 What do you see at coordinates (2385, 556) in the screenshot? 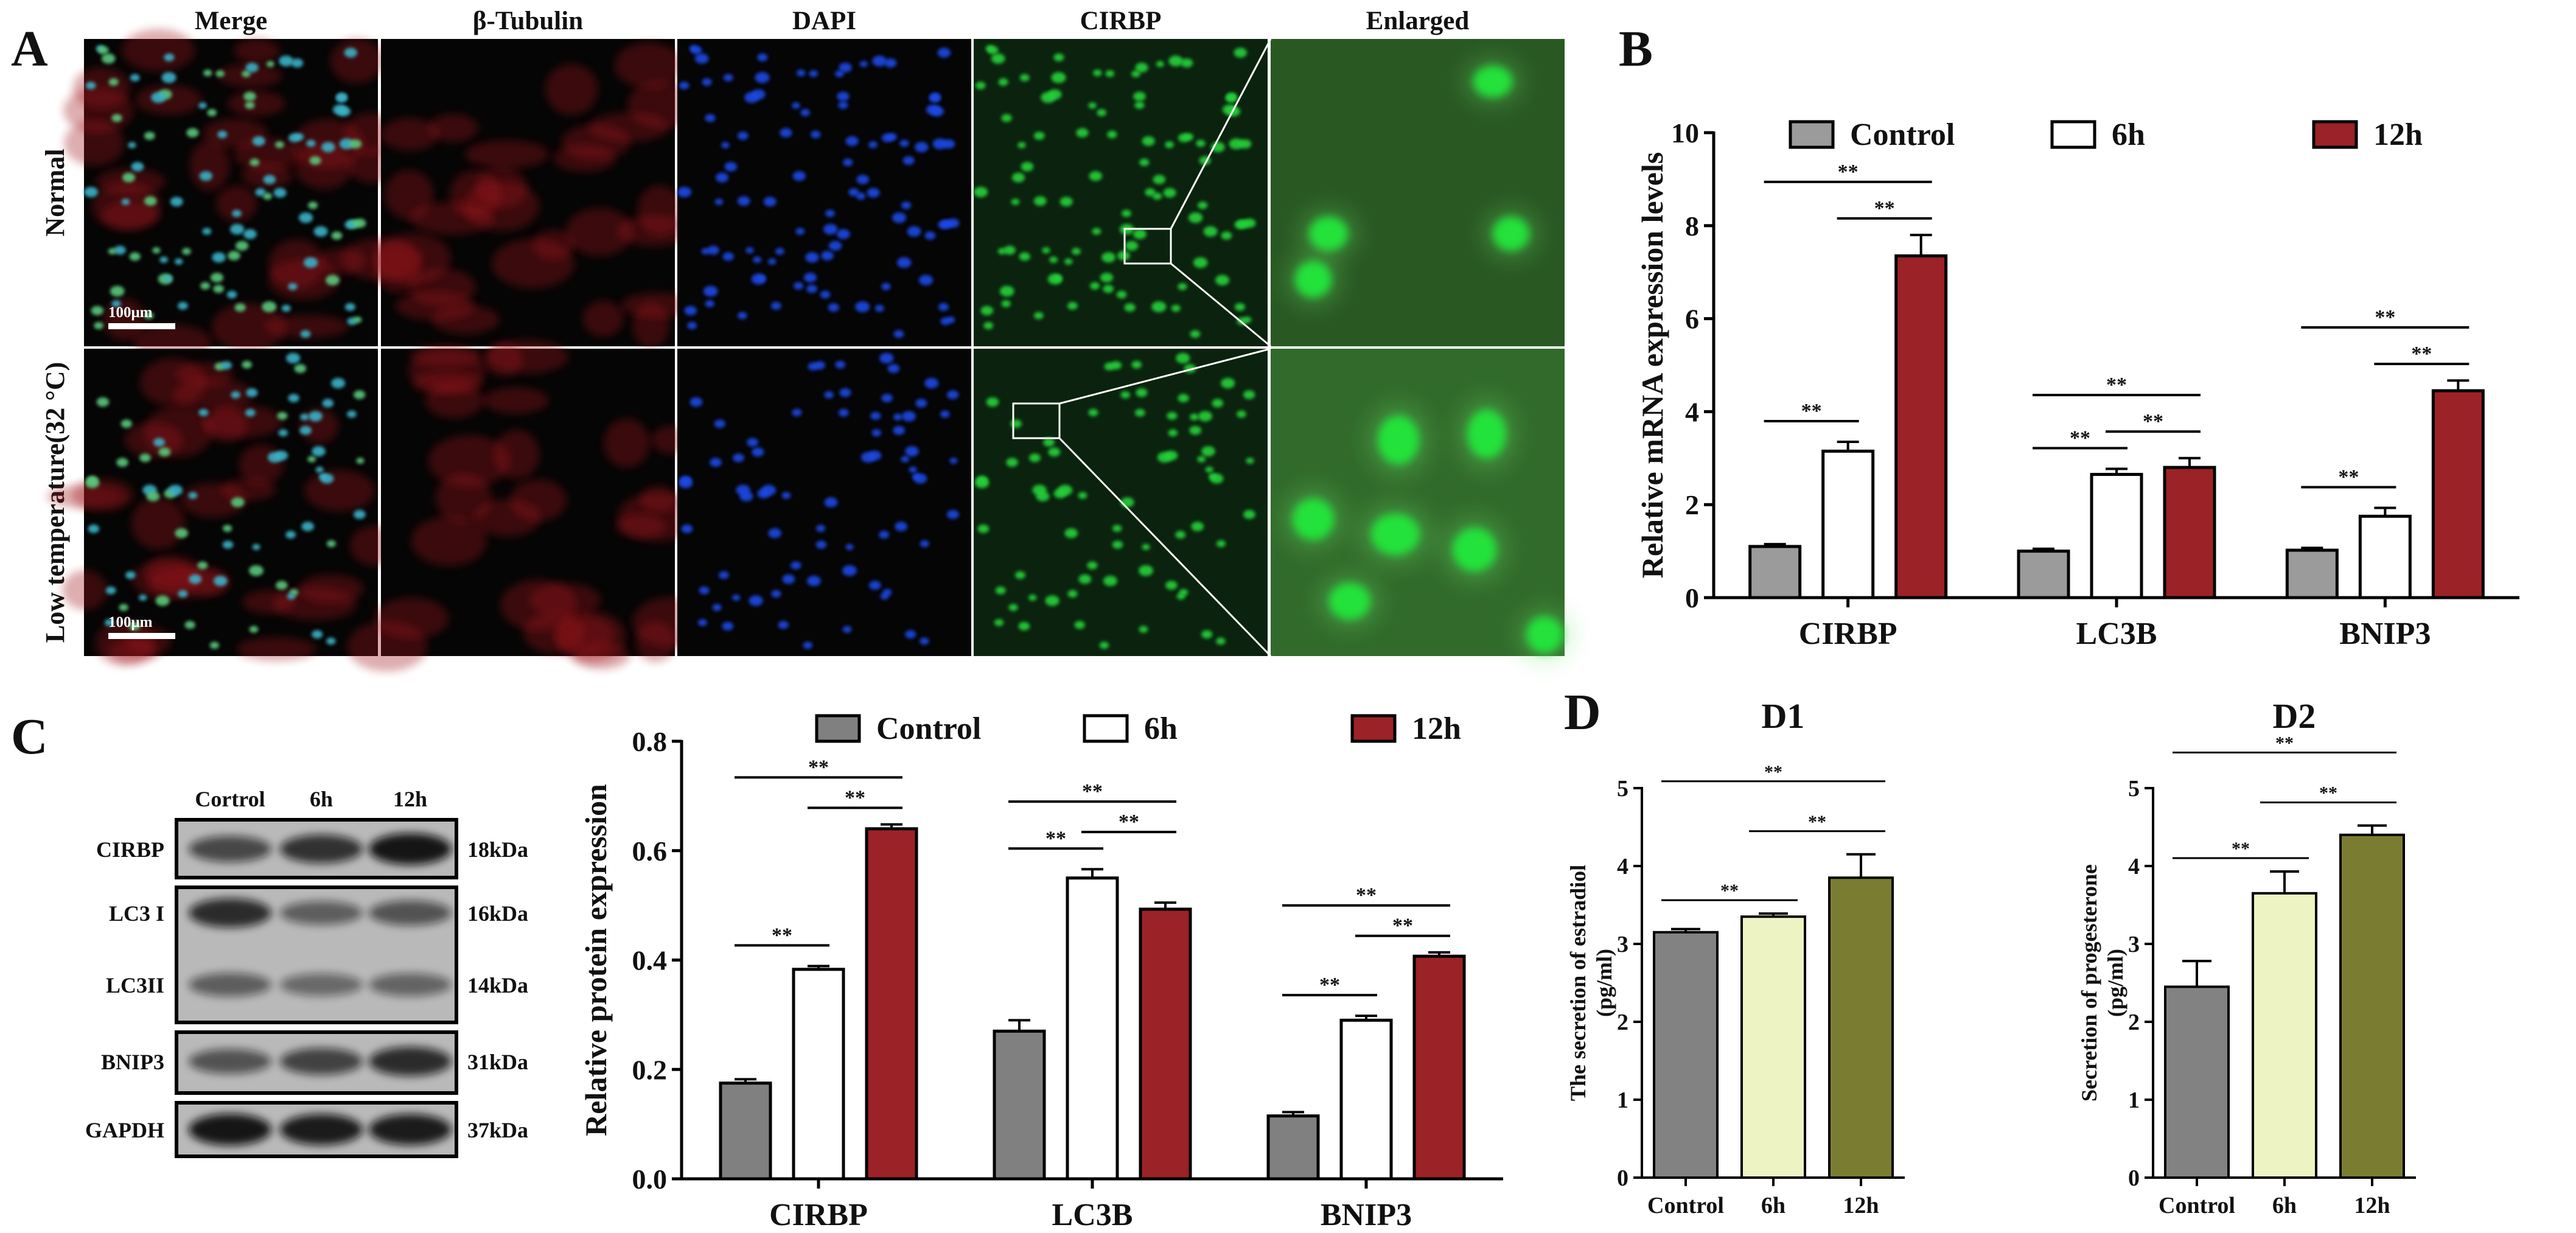
I see `bar-6h-bnip3` at bounding box center [2385, 556].